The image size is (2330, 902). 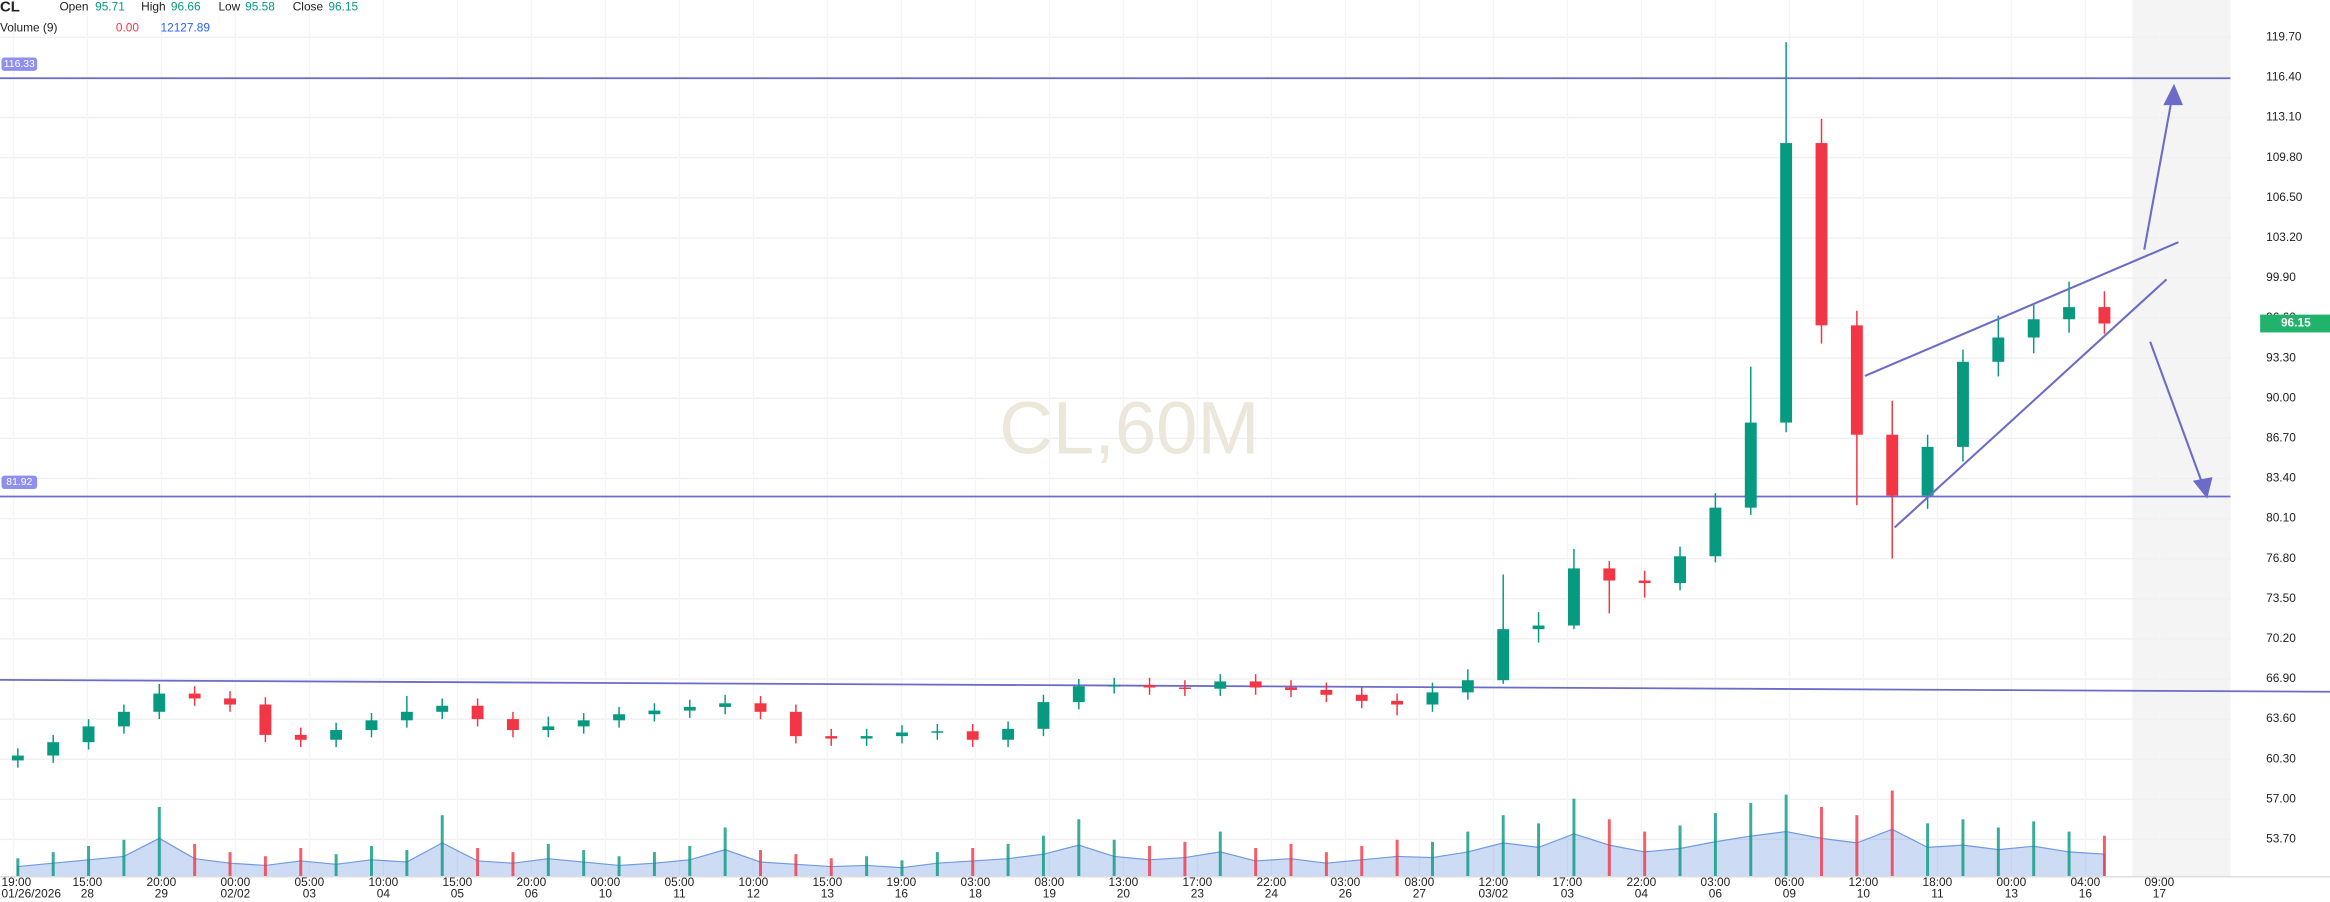 What do you see at coordinates (2281, 277) in the screenshot?
I see `y-tick-label: 99.90` at bounding box center [2281, 277].